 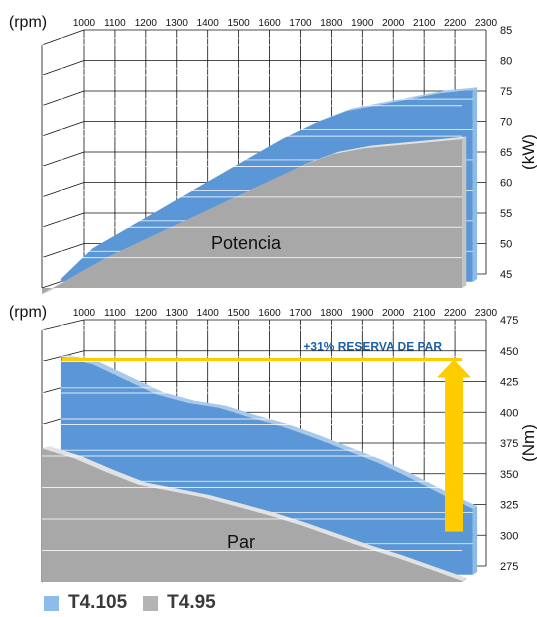 What do you see at coordinates (372, 347) in the screenshot?
I see `reserve-annotation-text: +31% RESERVA DE PAR` at bounding box center [372, 347].